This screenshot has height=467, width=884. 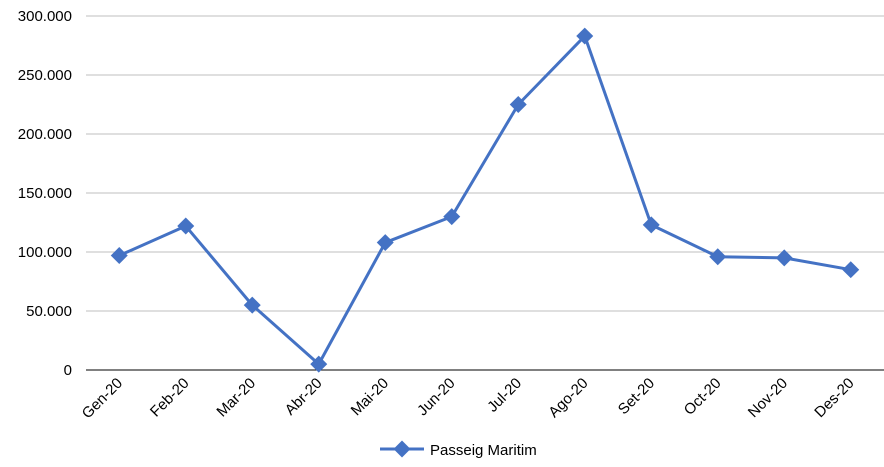 I want to click on y-tick-label: 0, so click(x=68, y=370).